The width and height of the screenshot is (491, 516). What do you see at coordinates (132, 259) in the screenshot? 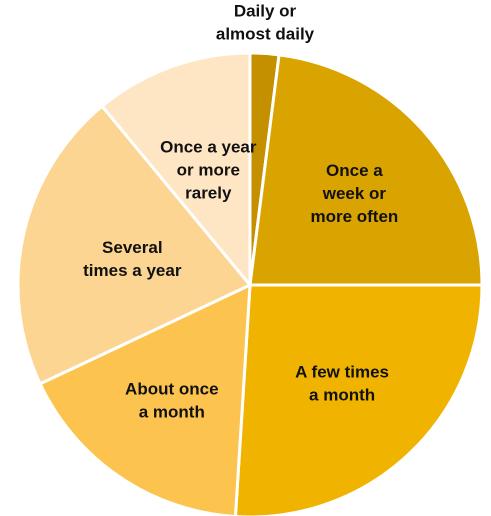
I see `slice-label-several-times-a-year: Several times a year` at bounding box center [132, 259].